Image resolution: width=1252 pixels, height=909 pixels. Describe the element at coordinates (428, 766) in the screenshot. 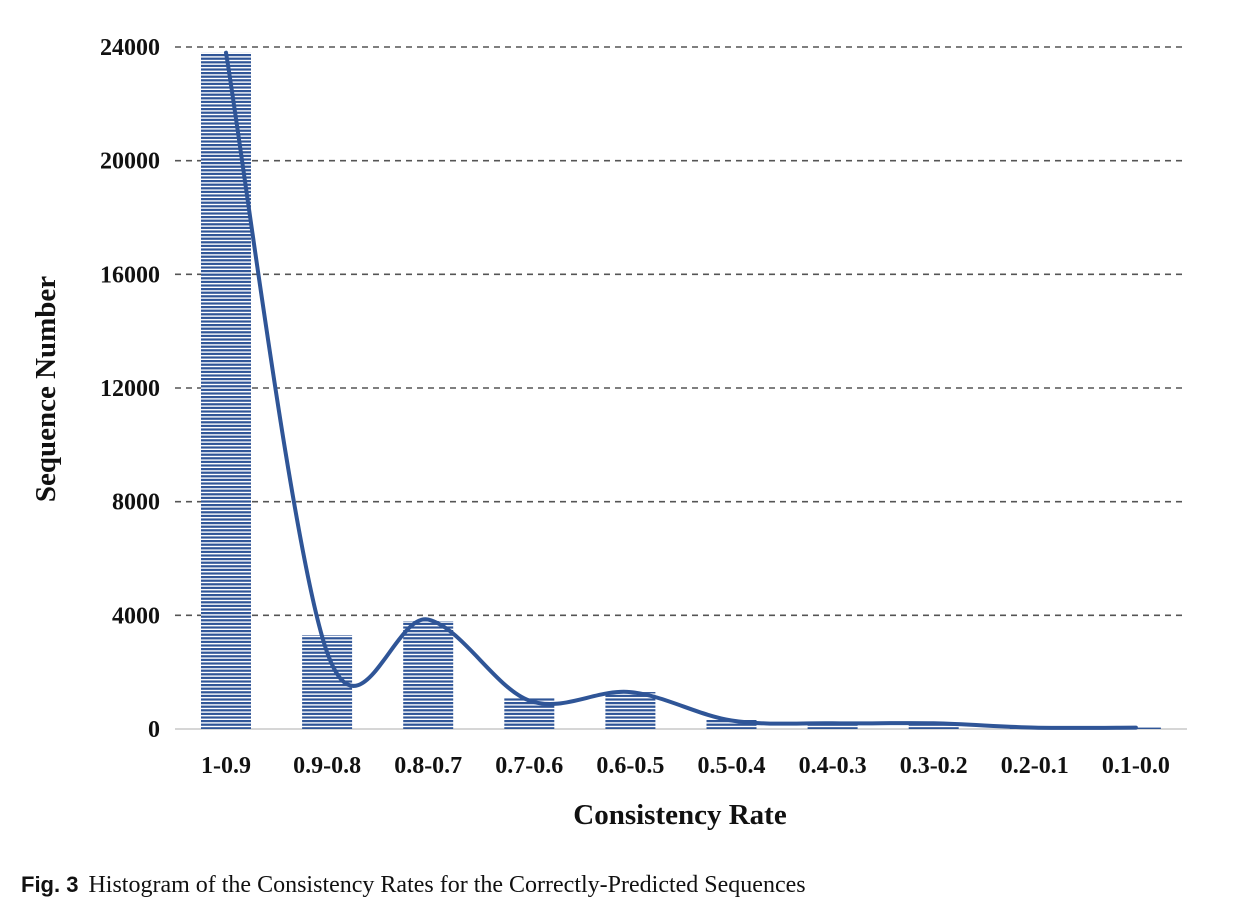

I see `x-tick-label: 0.8-0.7` at that location.